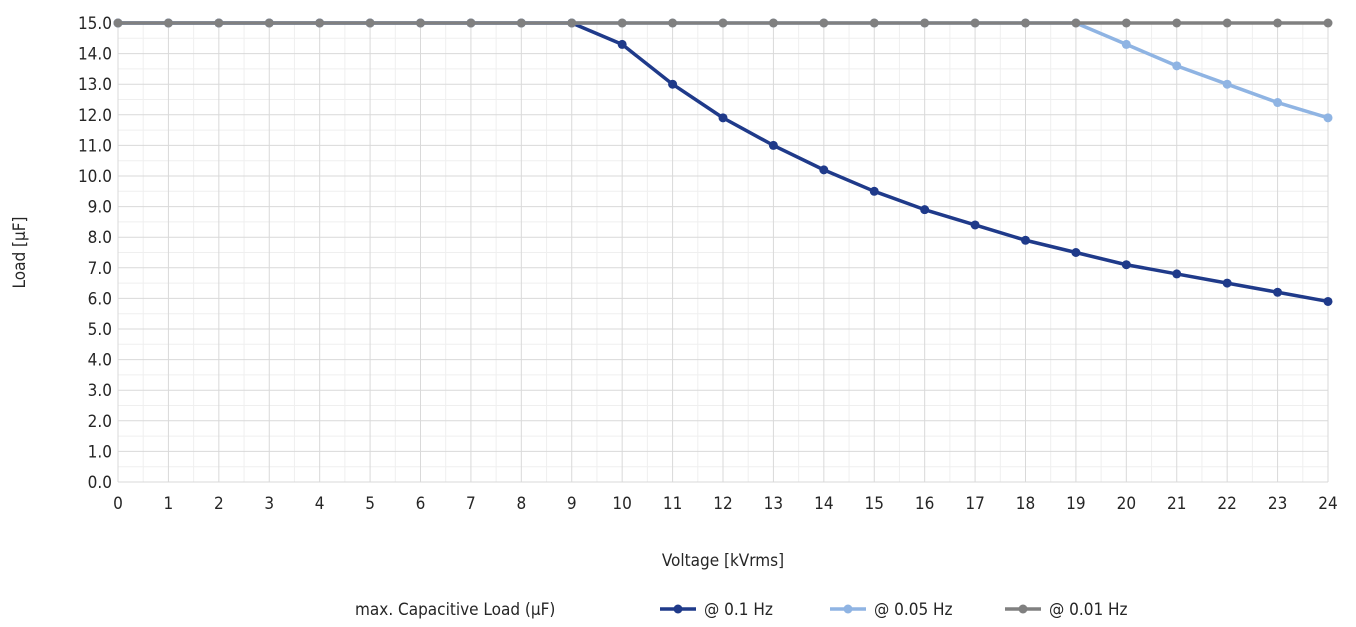  What do you see at coordinates (95, 177) in the screenshot?
I see `y-tick-label: 10.0` at bounding box center [95, 177].